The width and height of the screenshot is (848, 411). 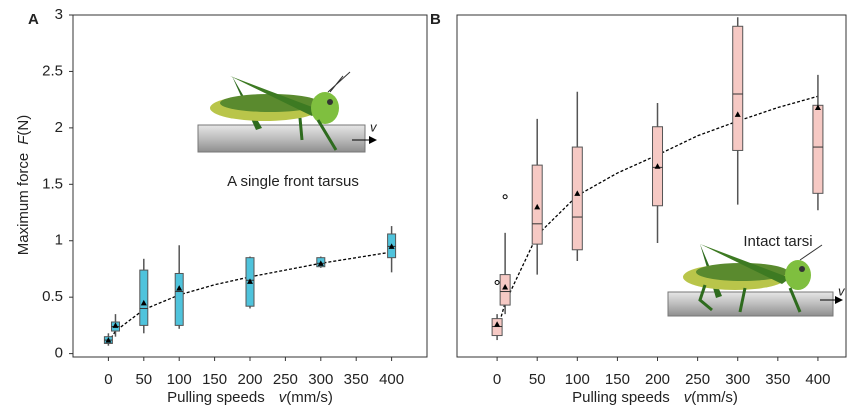 What do you see at coordinates (23, 125) in the screenshot?
I see `y-label-unit: (N)` at bounding box center [23, 125].